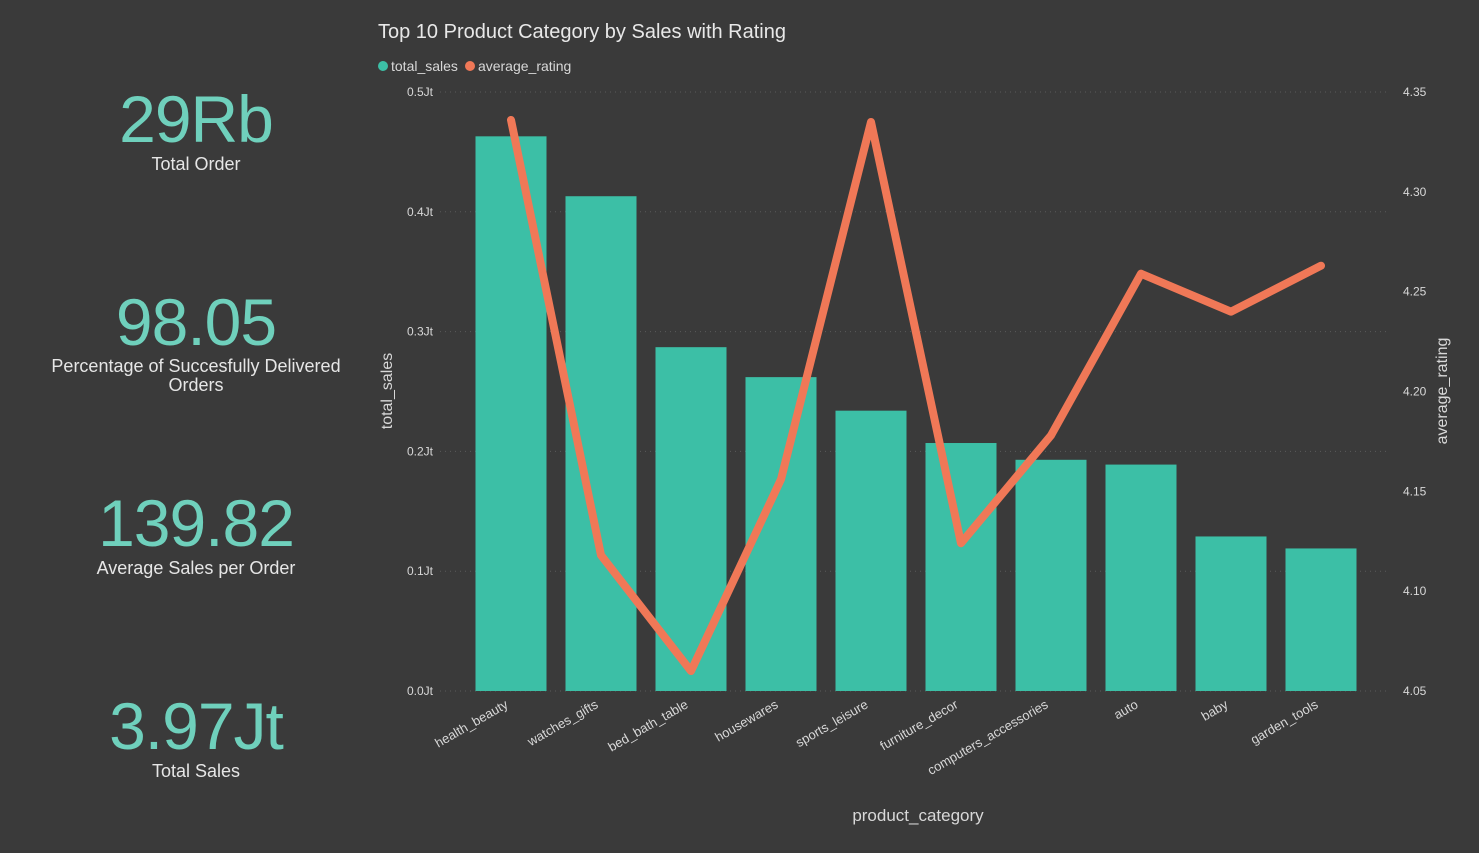  I want to click on y-axis-tick-label: 0.3Jt, so click(420, 332).